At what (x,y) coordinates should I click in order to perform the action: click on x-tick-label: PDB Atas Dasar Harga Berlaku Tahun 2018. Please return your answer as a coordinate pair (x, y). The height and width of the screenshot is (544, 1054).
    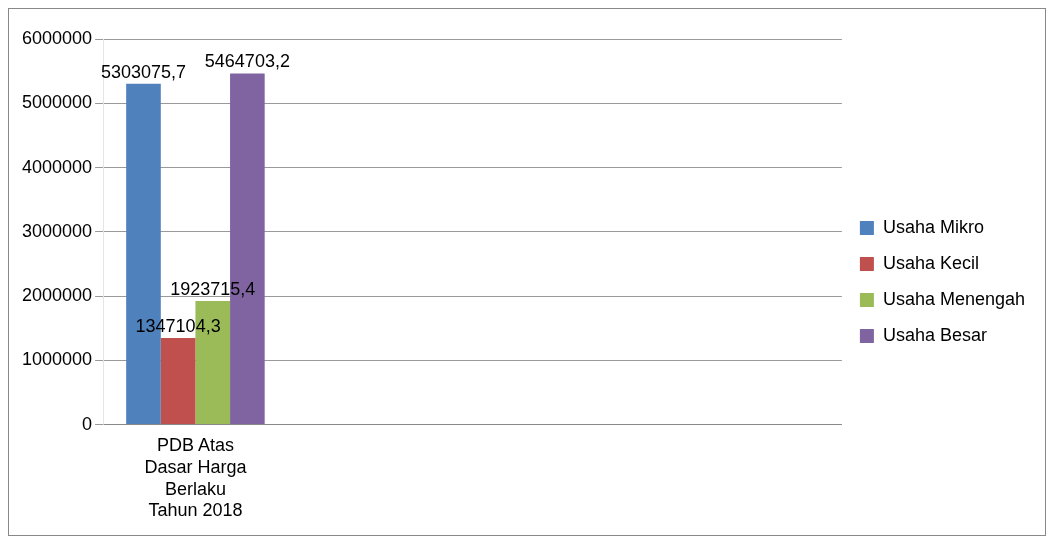
    Looking at the image, I should click on (196, 478).